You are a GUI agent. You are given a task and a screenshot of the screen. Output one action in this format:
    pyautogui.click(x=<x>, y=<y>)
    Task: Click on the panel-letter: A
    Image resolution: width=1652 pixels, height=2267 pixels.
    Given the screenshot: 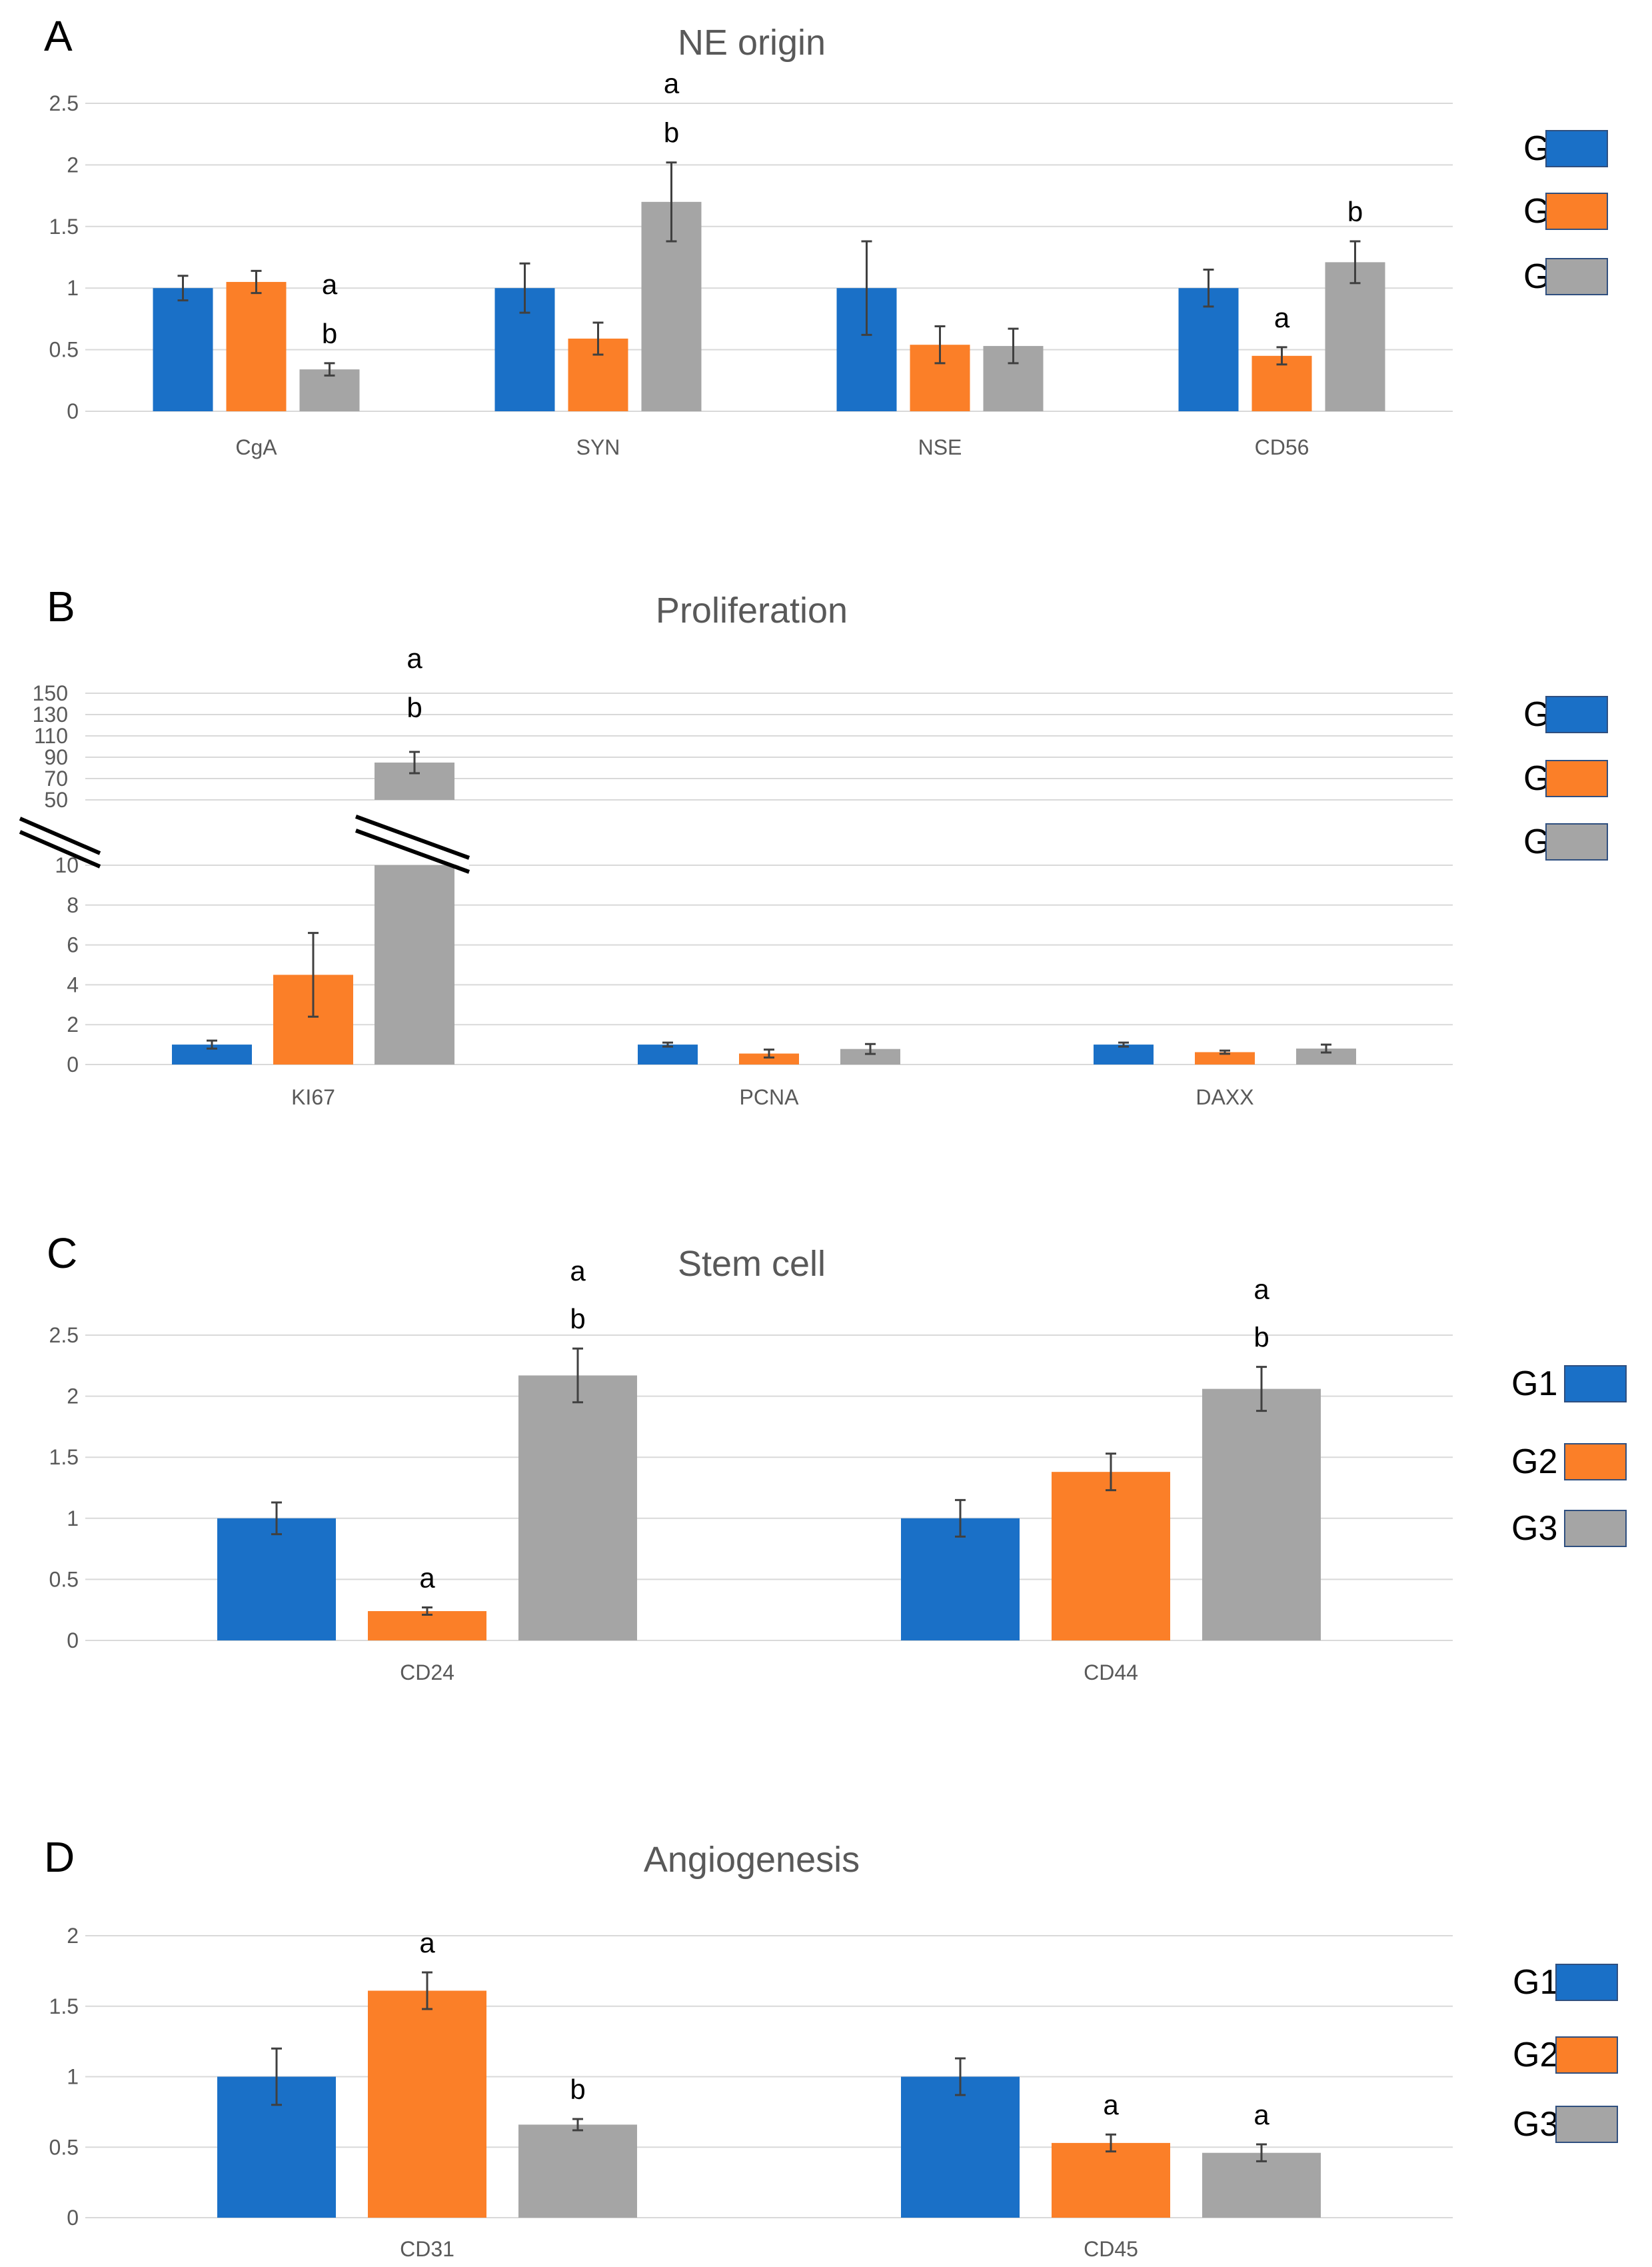 What is the action you would take?
    pyautogui.click(x=58, y=36)
    